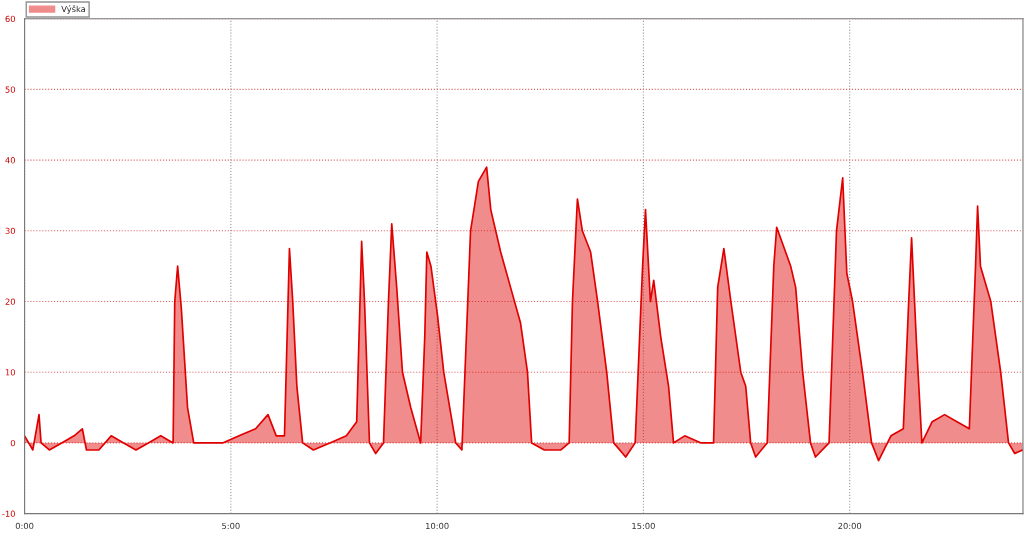  I want to click on x-tick-label: 0:00, so click(24, 526).